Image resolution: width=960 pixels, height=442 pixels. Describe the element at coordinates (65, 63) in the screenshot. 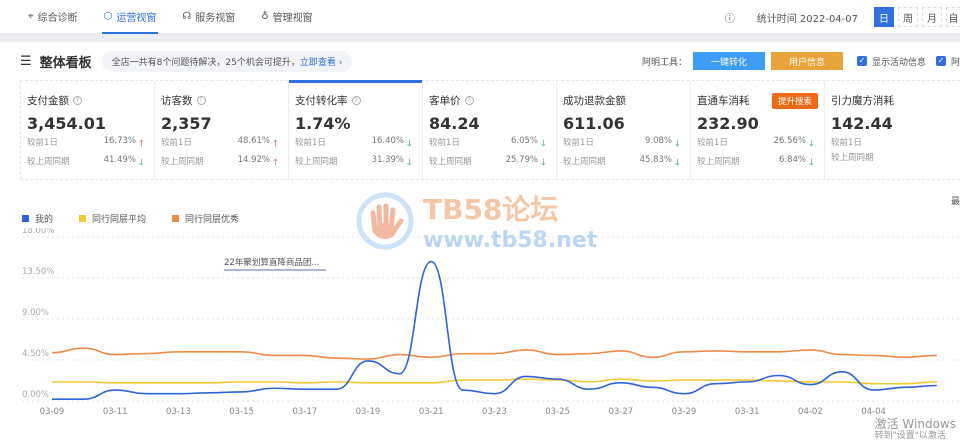

I see `page-title: 整体看板` at that location.